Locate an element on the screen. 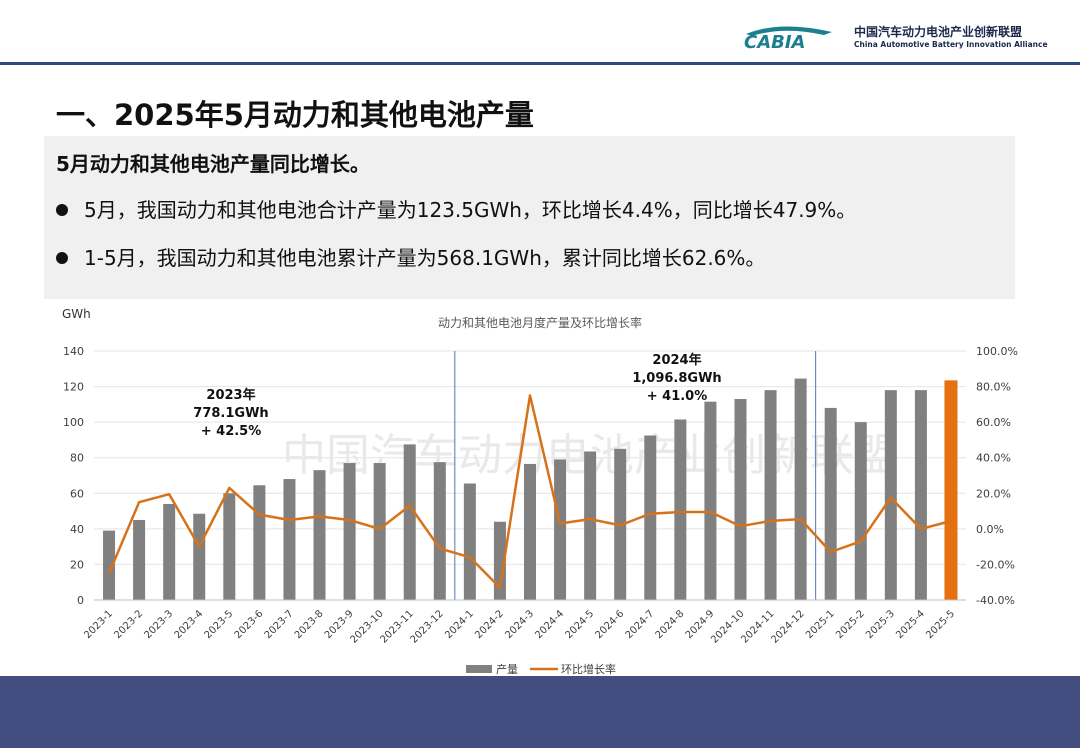 The image size is (1080, 748). annotation-text: 2024年 is located at coordinates (676, 360).